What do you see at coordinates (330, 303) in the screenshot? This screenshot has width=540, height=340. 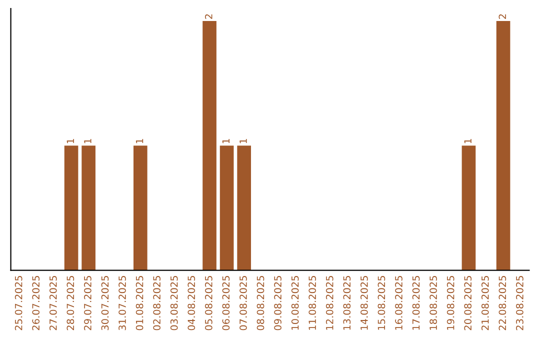 I see `x-tick-label: 12.08.2025` at bounding box center [330, 303].